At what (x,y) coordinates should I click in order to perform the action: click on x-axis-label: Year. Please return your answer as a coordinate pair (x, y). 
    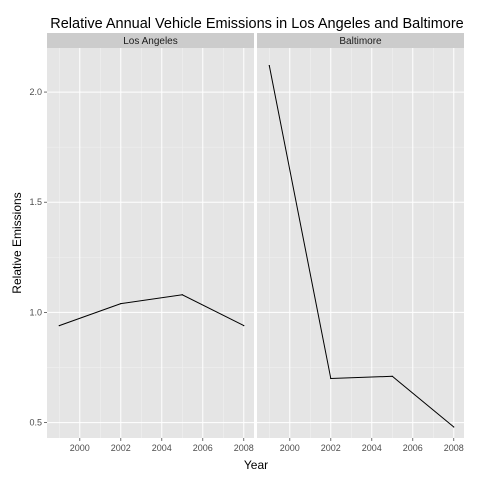
    Looking at the image, I should click on (256, 465).